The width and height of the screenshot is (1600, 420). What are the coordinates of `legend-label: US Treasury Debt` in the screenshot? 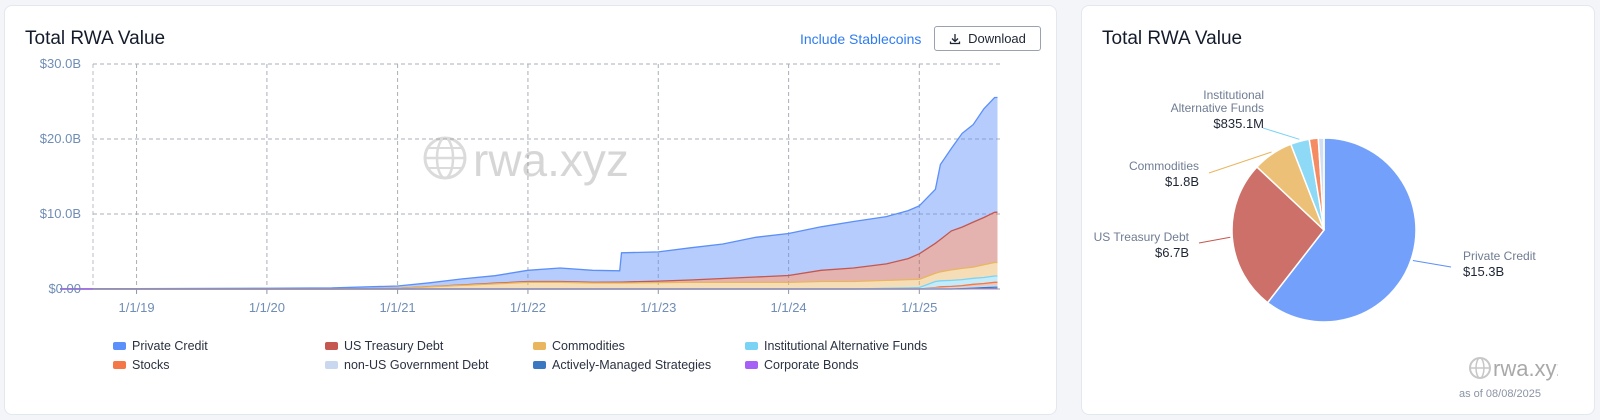 It's located at (394, 346).